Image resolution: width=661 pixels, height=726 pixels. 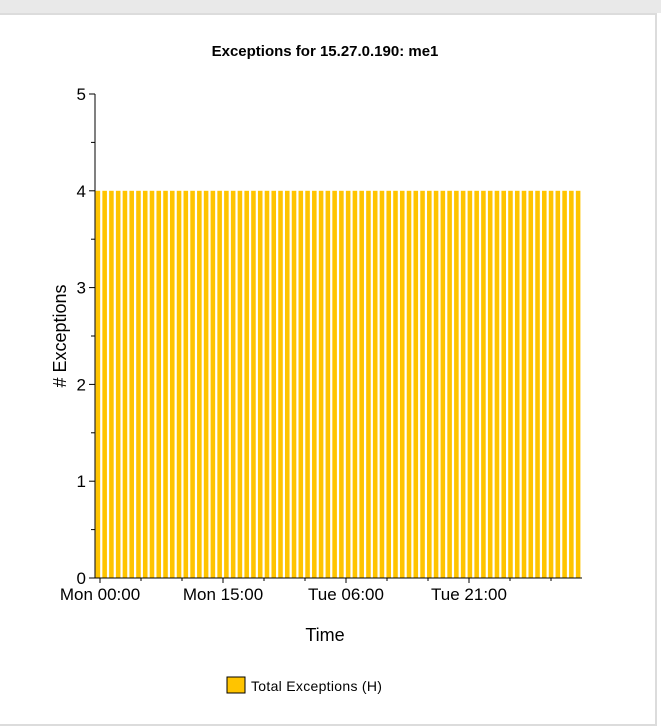 I want to click on chart-title: Exceptions for 15.27.0.190: me1, so click(x=325, y=51).